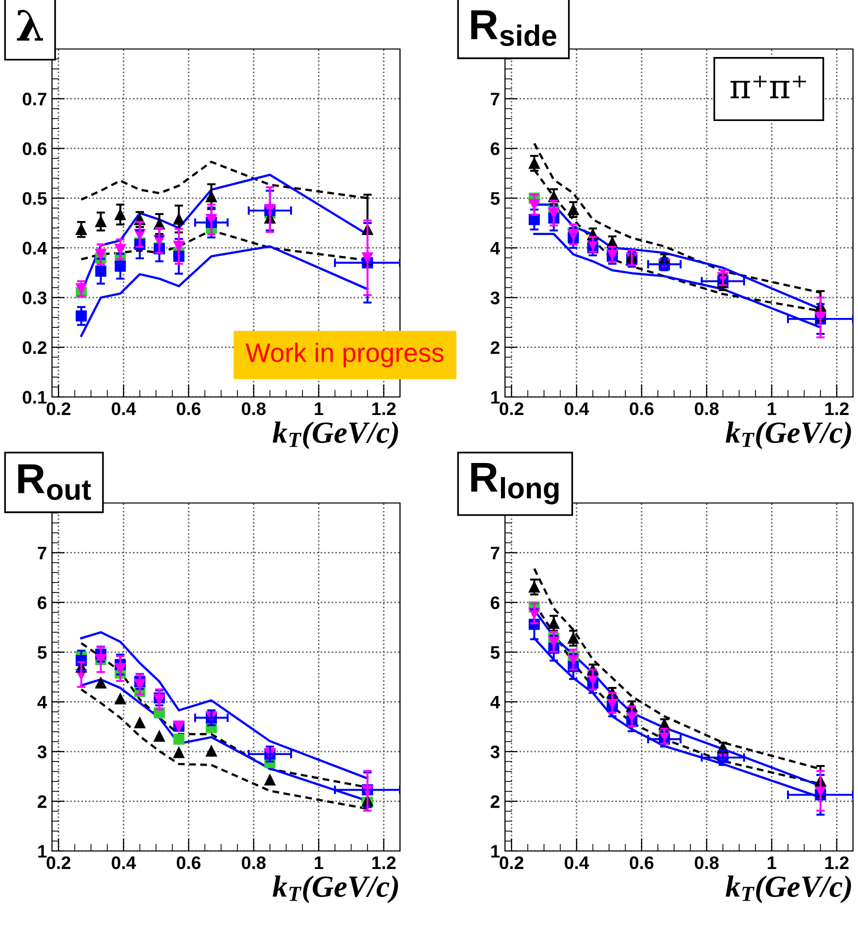 The image size is (858, 927). I want to click on y-tick-label: 0.4, so click(35, 248).